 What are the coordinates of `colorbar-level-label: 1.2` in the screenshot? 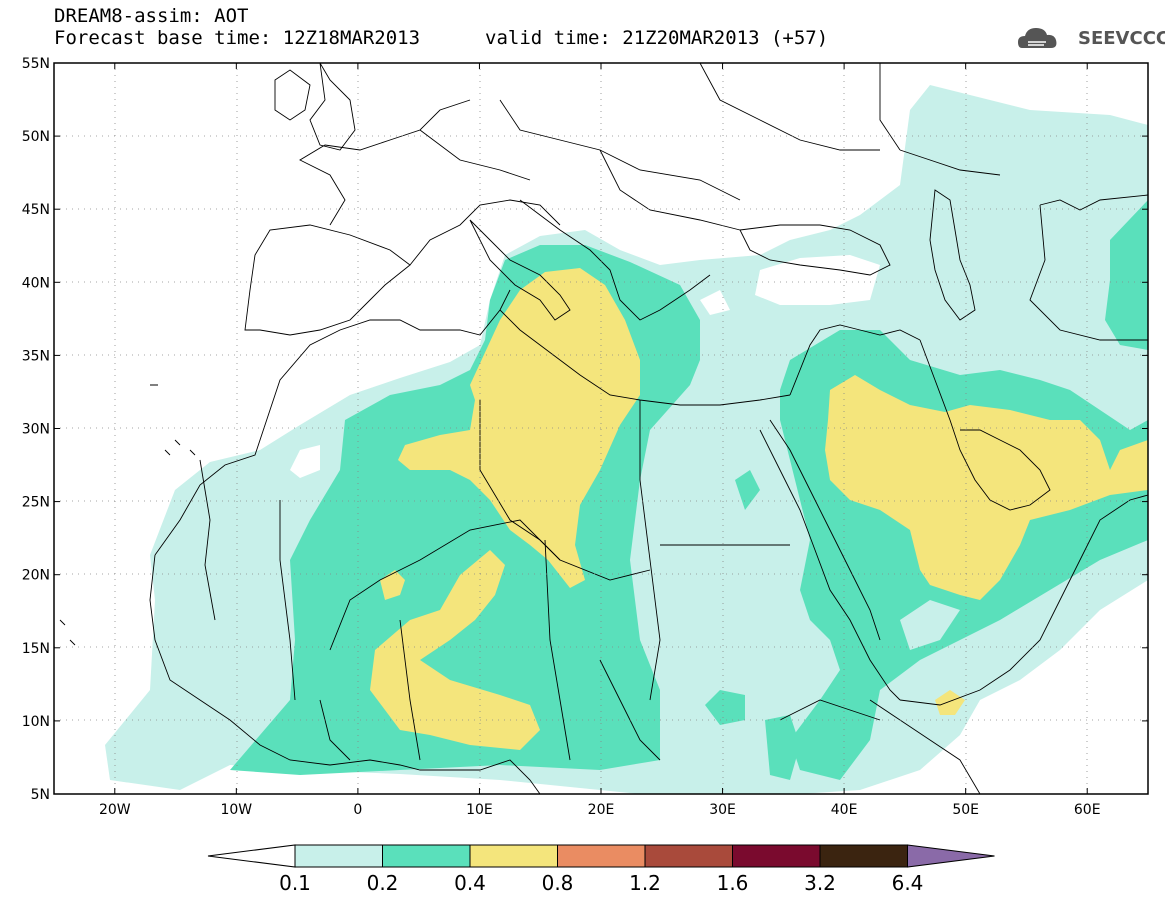 It's located at (645, 883).